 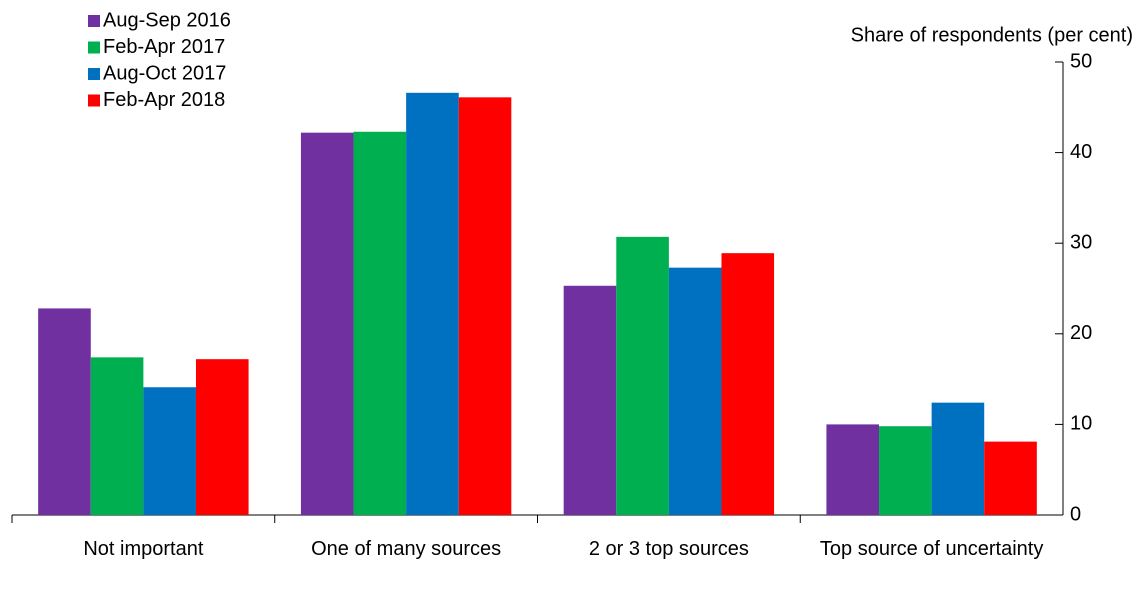 What do you see at coordinates (143, 549) in the screenshot?
I see `x-tick-label: Not important` at bounding box center [143, 549].